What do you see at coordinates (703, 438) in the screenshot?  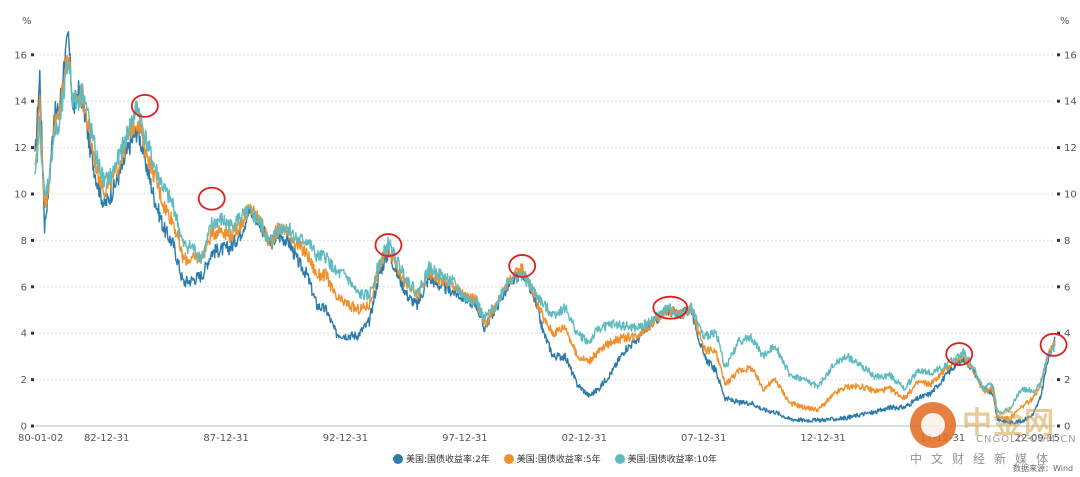 I see `x-tick-label: 07-12-31` at bounding box center [703, 438].